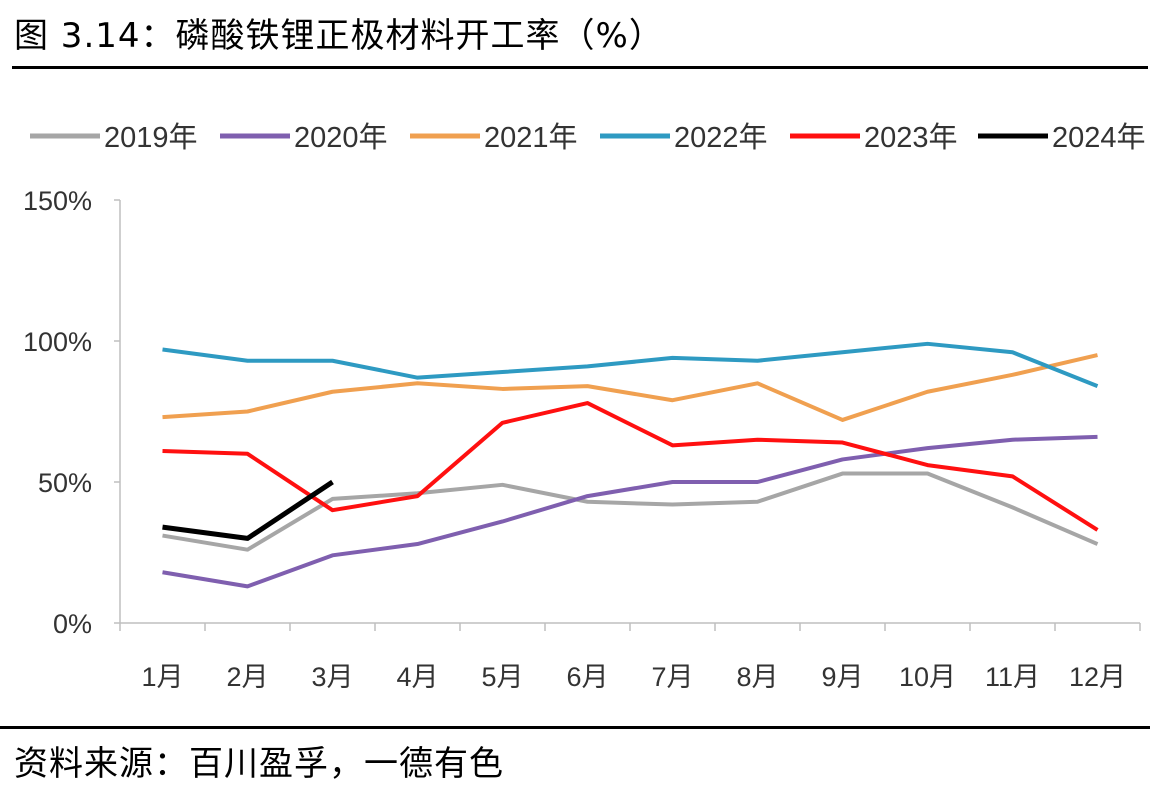 This screenshot has width=1159, height=796. I want to click on x-tick-label: 9月, so click(842, 677).